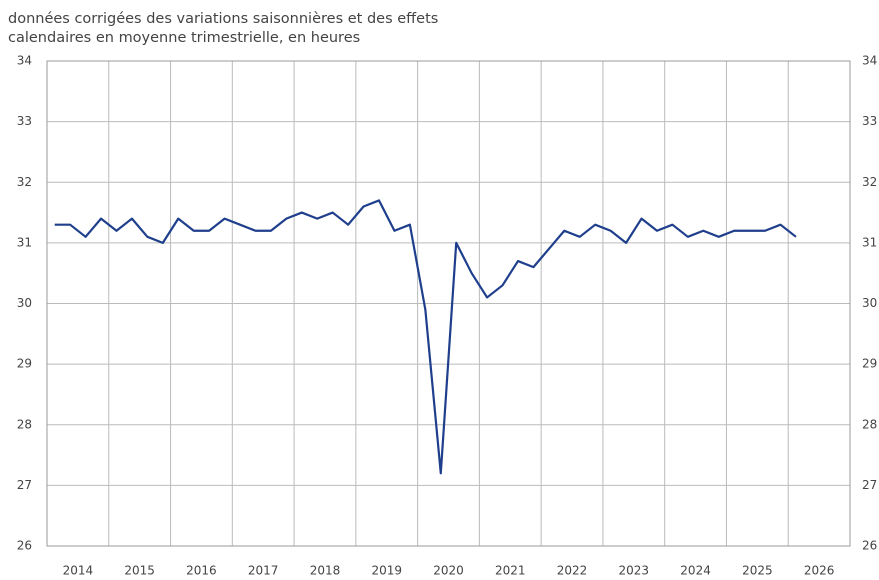  What do you see at coordinates (869, 61) in the screenshot?
I see `y2-tick-label: 34` at bounding box center [869, 61].